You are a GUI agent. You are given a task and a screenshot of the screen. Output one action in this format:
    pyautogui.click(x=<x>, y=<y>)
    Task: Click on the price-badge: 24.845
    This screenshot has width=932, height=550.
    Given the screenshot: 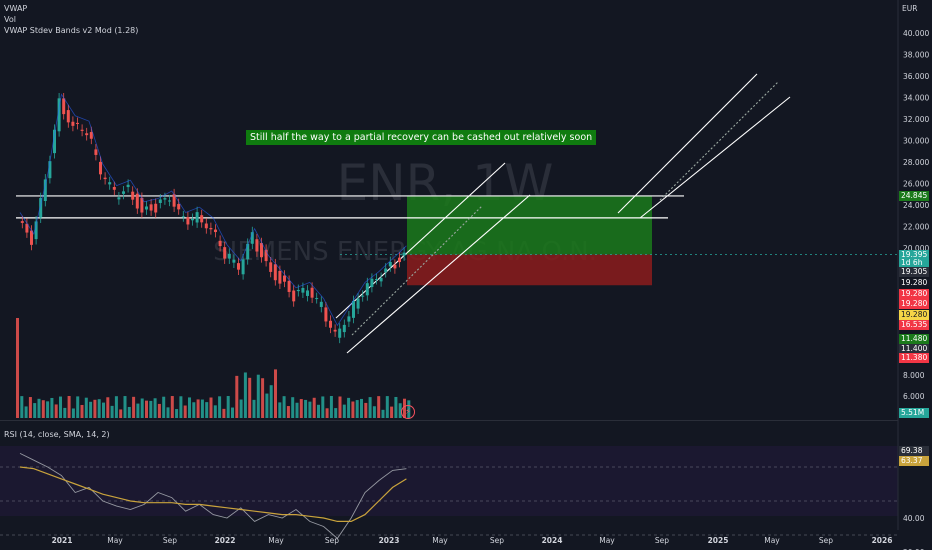 What is the action you would take?
    pyautogui.click(x=914, y=196)
    